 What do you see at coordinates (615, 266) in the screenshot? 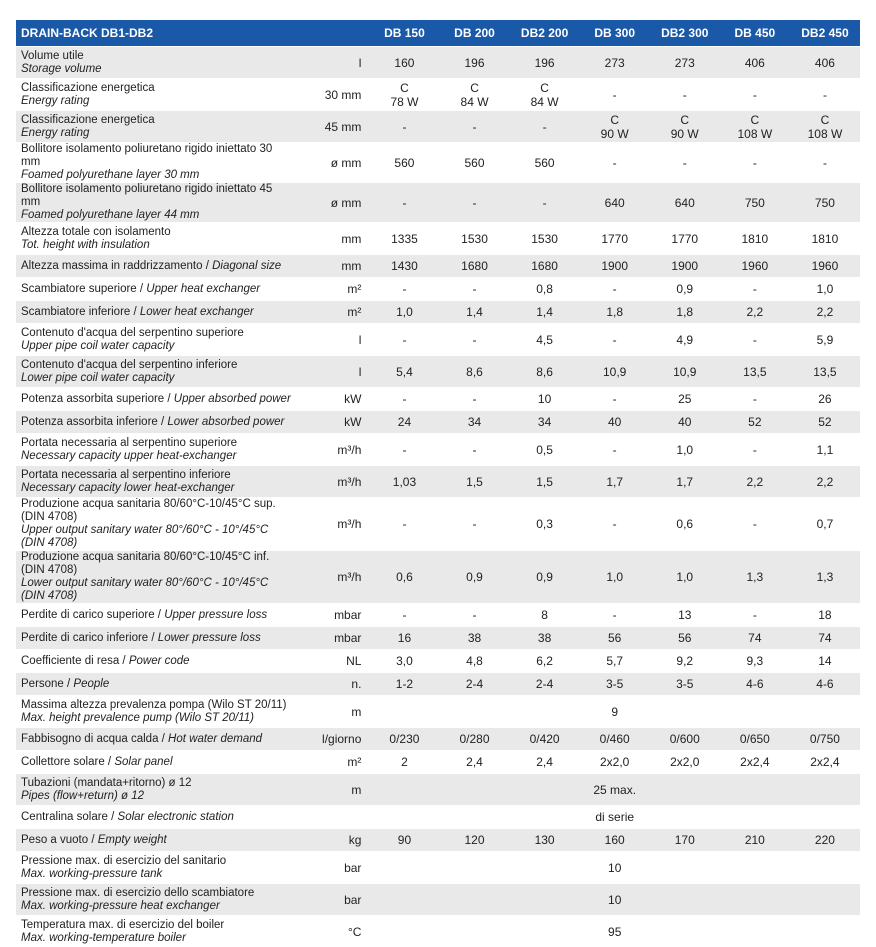
I see `row-value: 1900` at bounding box center [615, 266].